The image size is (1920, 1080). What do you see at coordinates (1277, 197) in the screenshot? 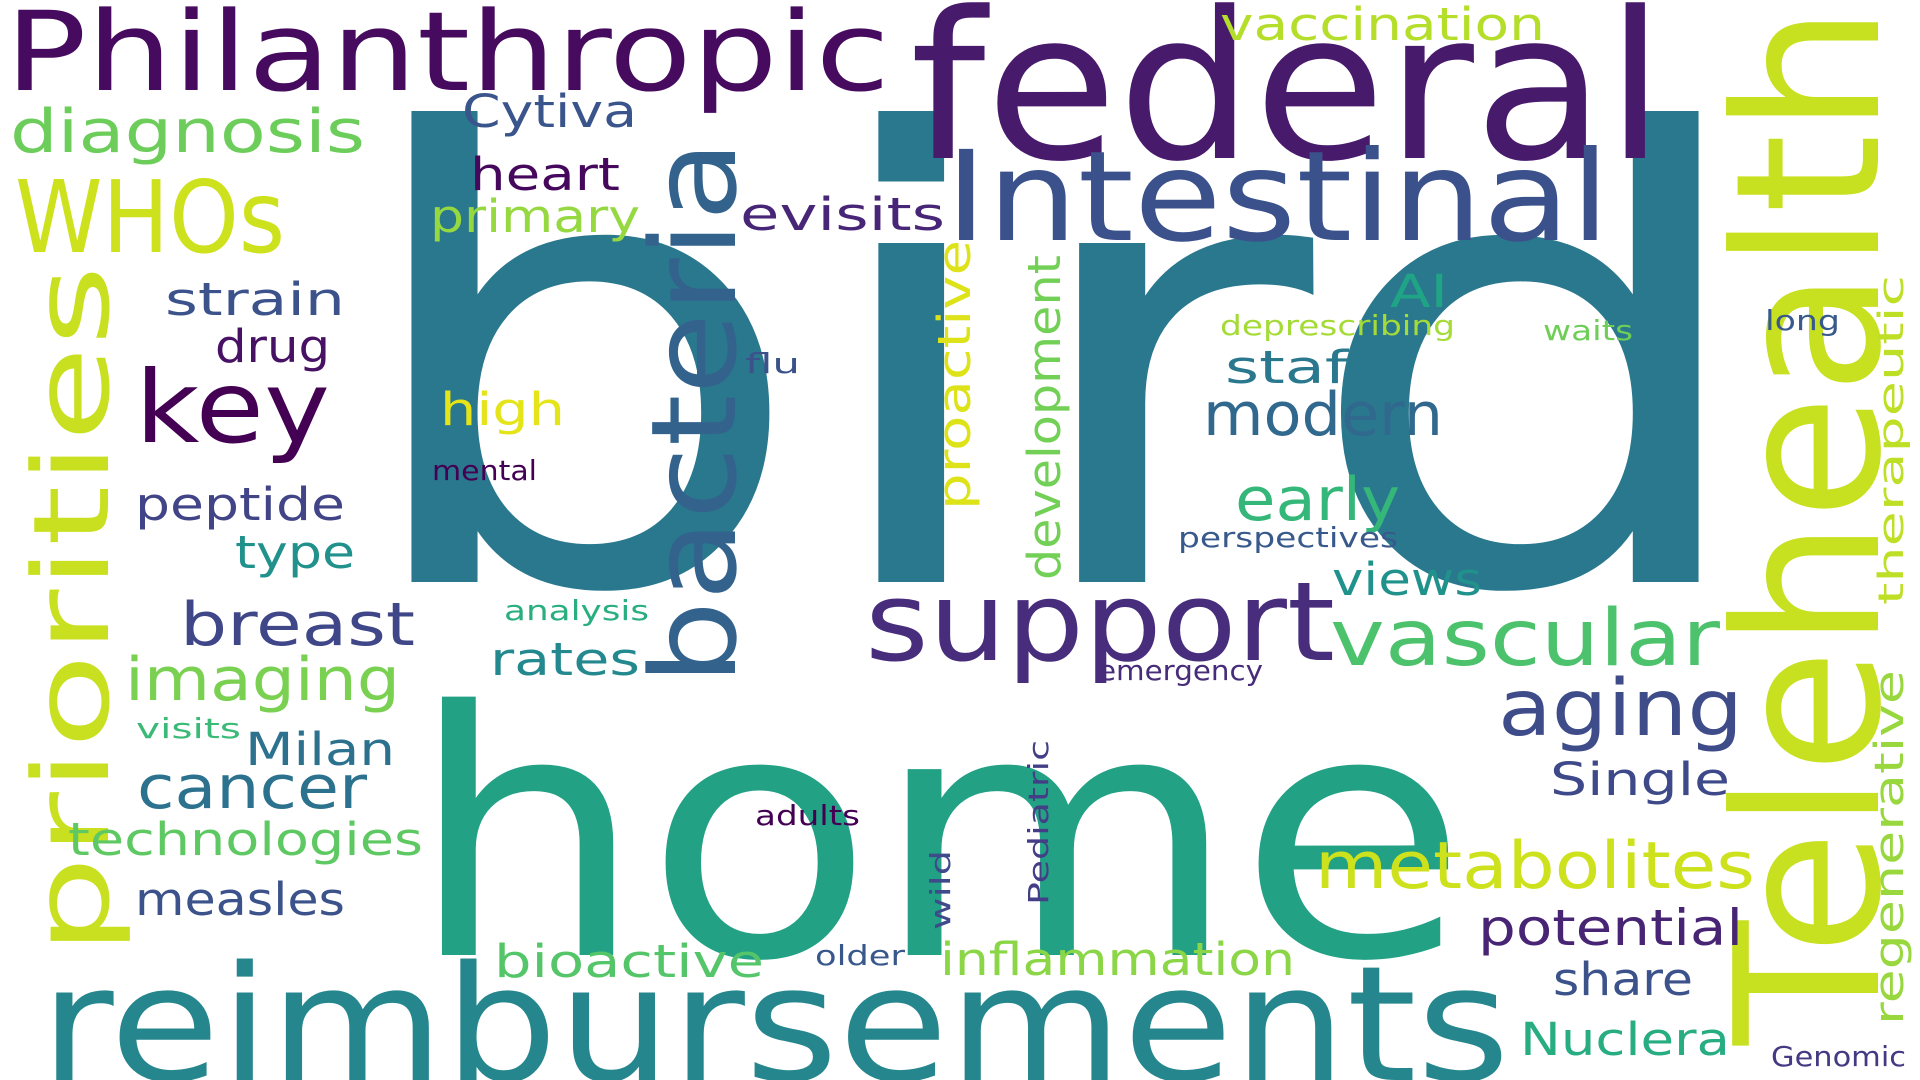
I see `word-intestinal: Intestinal` at bounding box center [1277, 197].